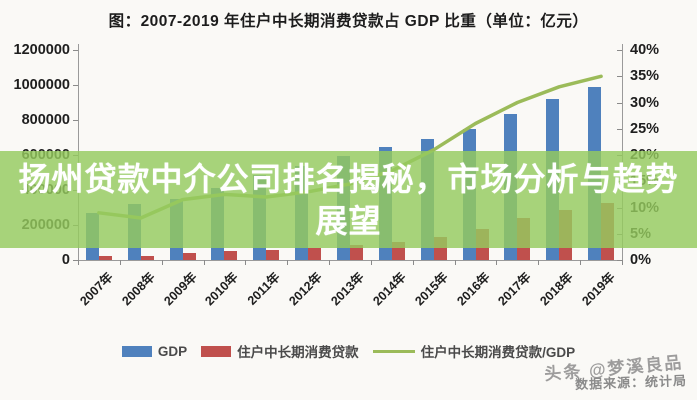 The image size is (697, 400). What do you see at coordinates (348, 178) in the screenshot?
I see `banner-text-line-1: 扬州贷款中介公司排名揭秘，市场分析与趋势` at bounding box center [348, 178].